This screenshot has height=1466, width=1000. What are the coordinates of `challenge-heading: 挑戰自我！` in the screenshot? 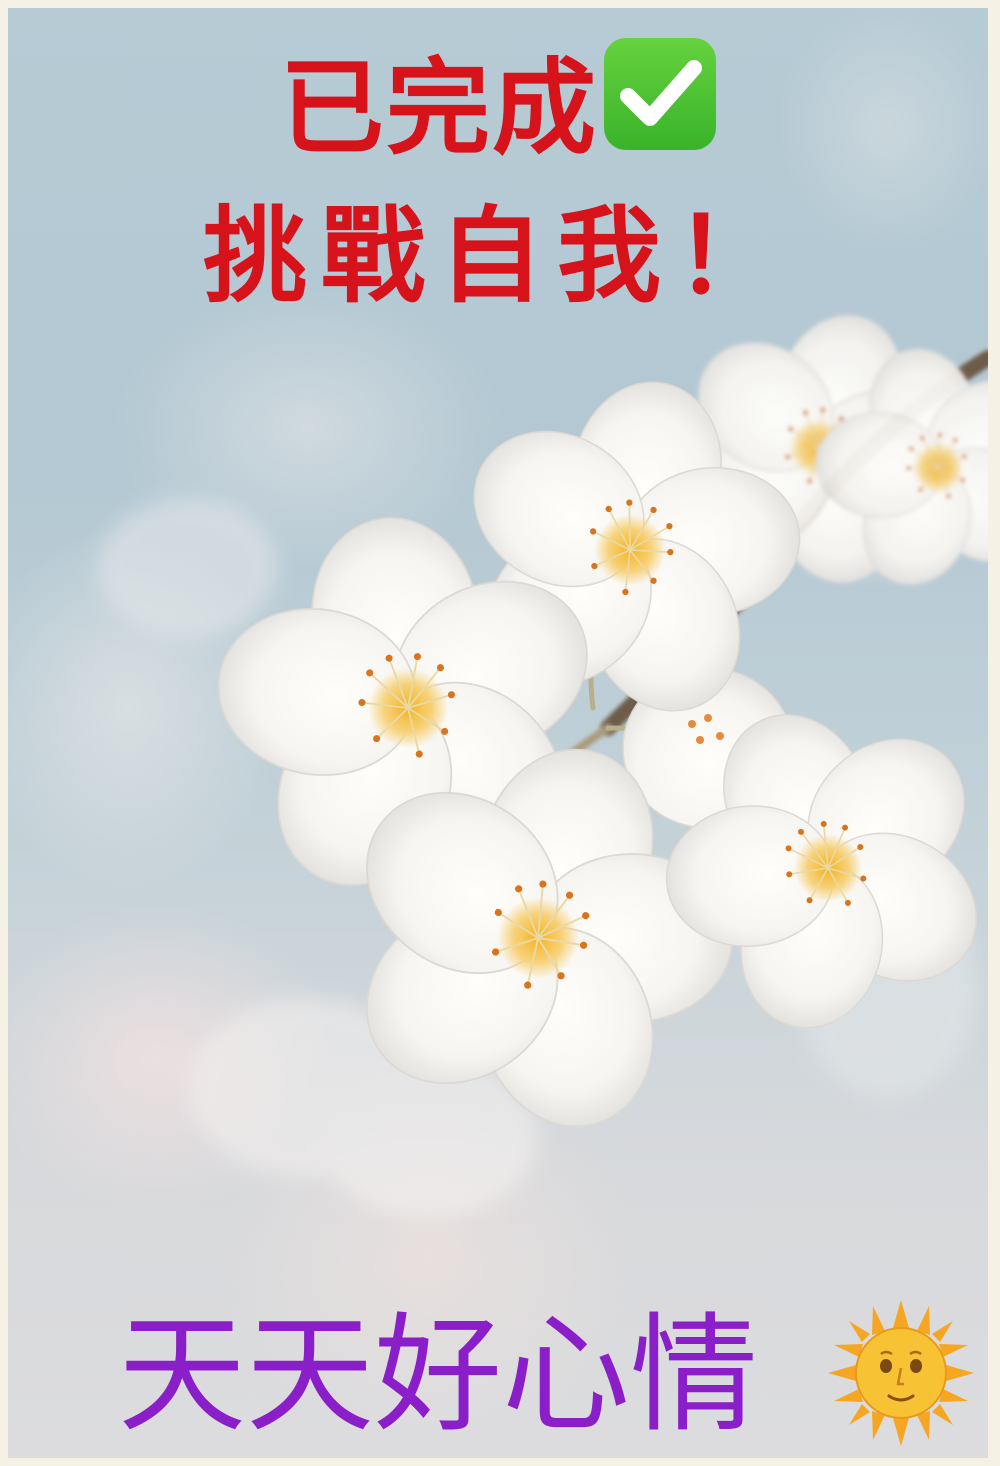 It's located at (497, 255).